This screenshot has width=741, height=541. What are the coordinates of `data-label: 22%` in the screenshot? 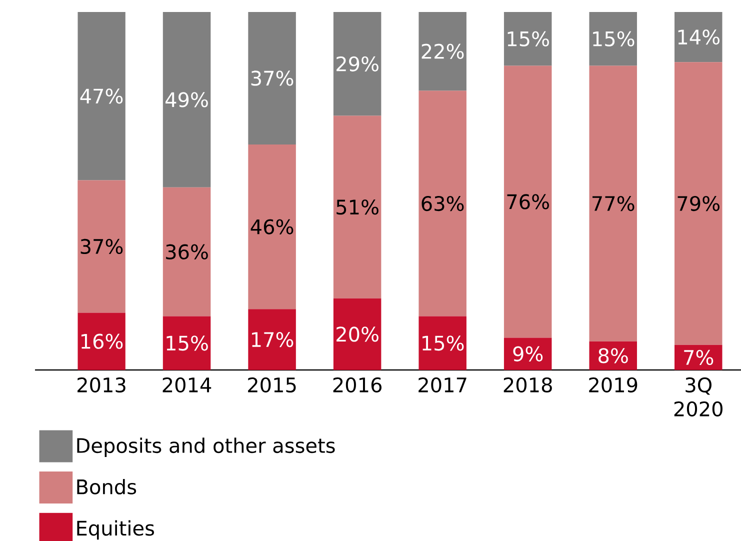 It's located at (443, 51).